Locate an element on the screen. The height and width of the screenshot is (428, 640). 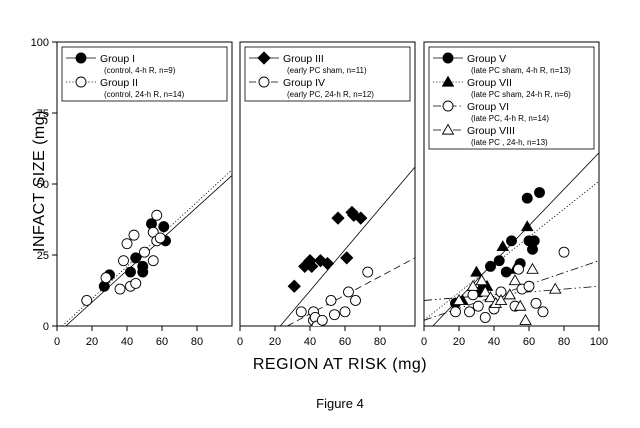
panel-2-plot-area is located at coordinates (347, 246).